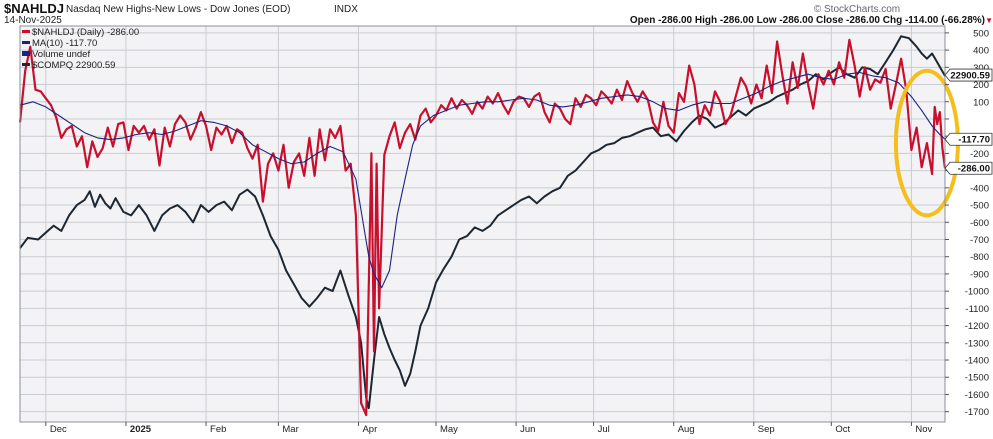 This screenshot has height=439, width=993. I want to click on y-tick-label: -900, so click(979, 274).